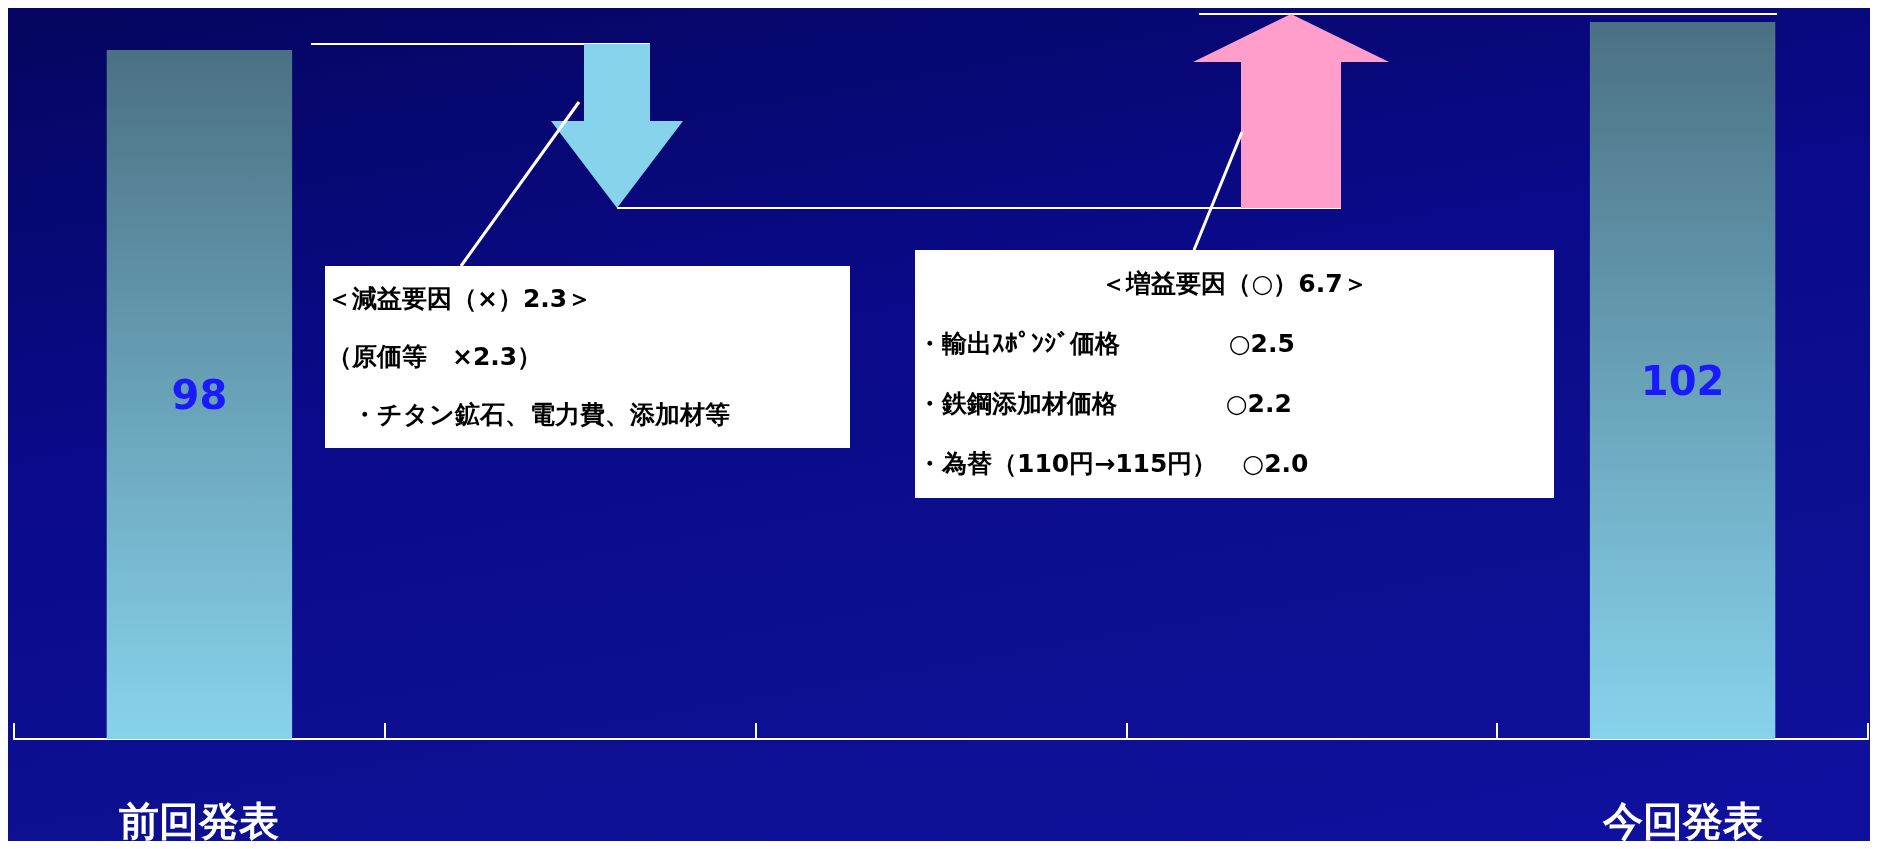 This screenshot has height=849, width=1878. What do you see at coordinates (541, 415) in the screenshot?
I see `annotation: ・チタン鉱石、電力費、添加材等` at bounding box center [541, 415].